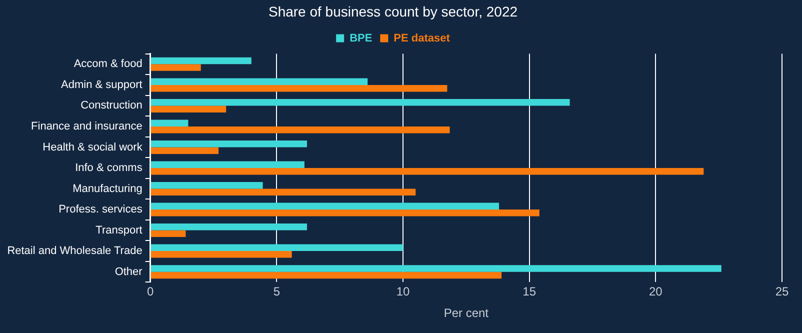  I want to click on x-tick-label: 0, so click(150, 291).